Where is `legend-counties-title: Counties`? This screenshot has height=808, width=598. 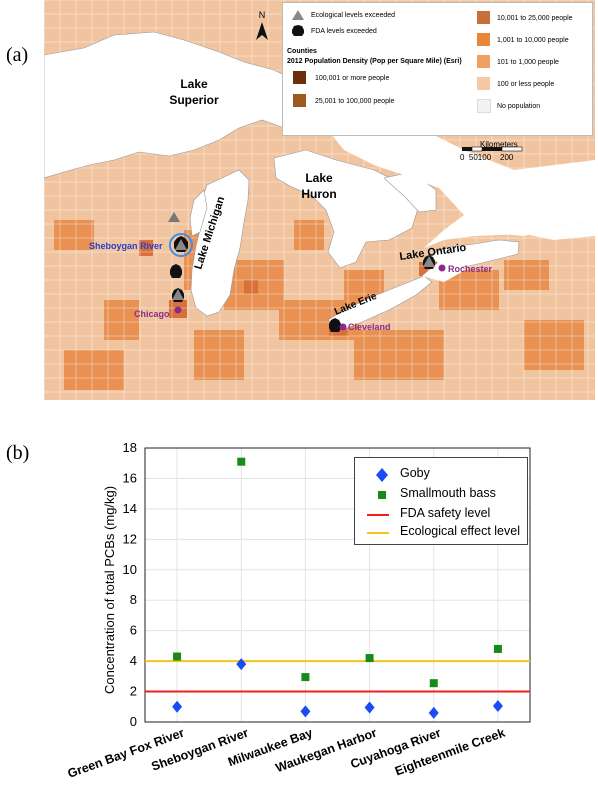 legend-counties-title: Counties is located at coordinates (302, 51).